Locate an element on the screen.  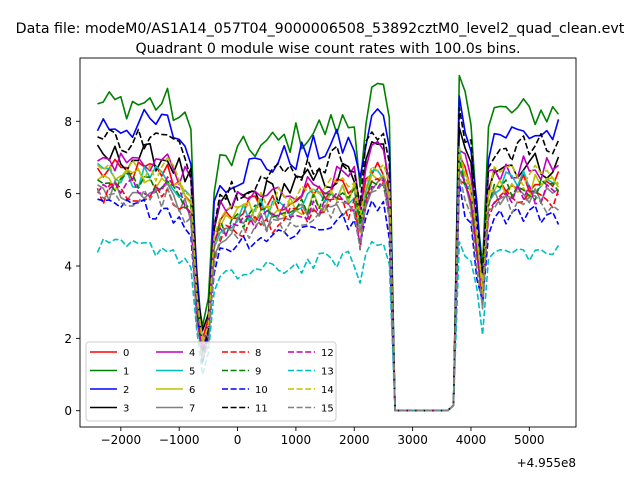
legend-label-8: 8 is located at coordinates (258, 353).